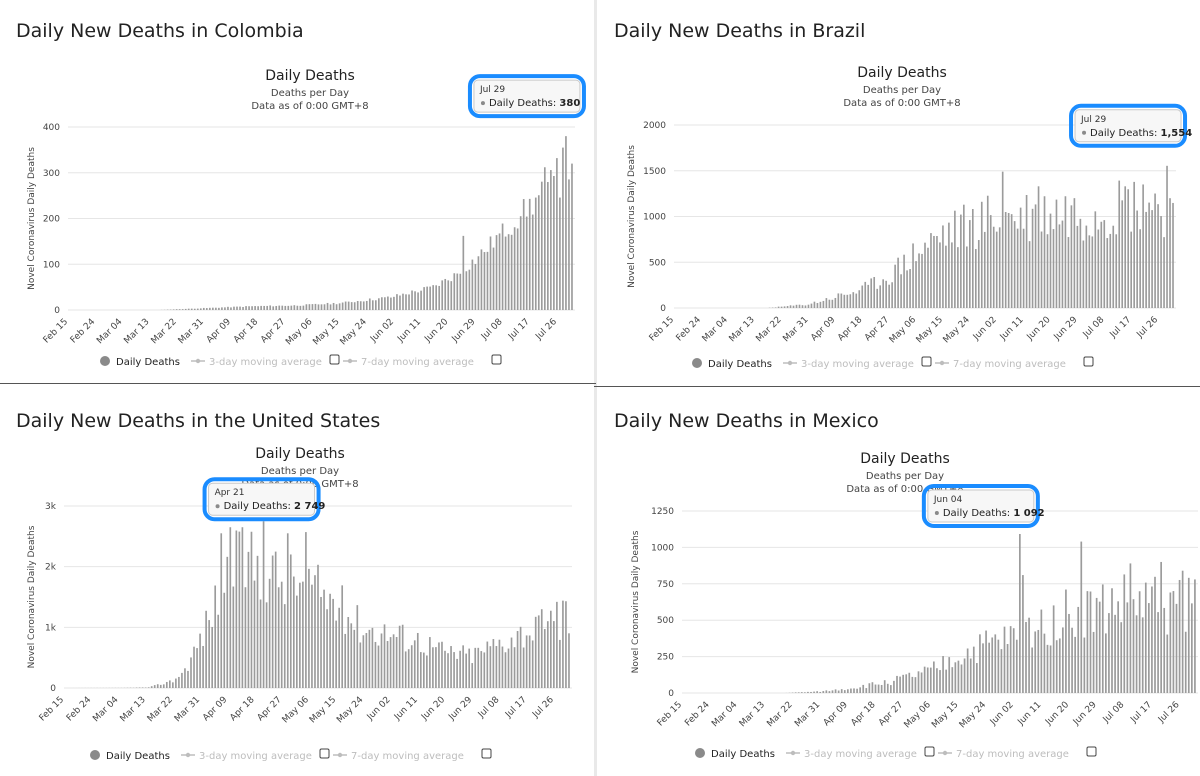 The image size is (1200, 776). Describe the element at coordinates (1088, 361) in the screenshot. I see `legend-7day-checkbox` at that location.